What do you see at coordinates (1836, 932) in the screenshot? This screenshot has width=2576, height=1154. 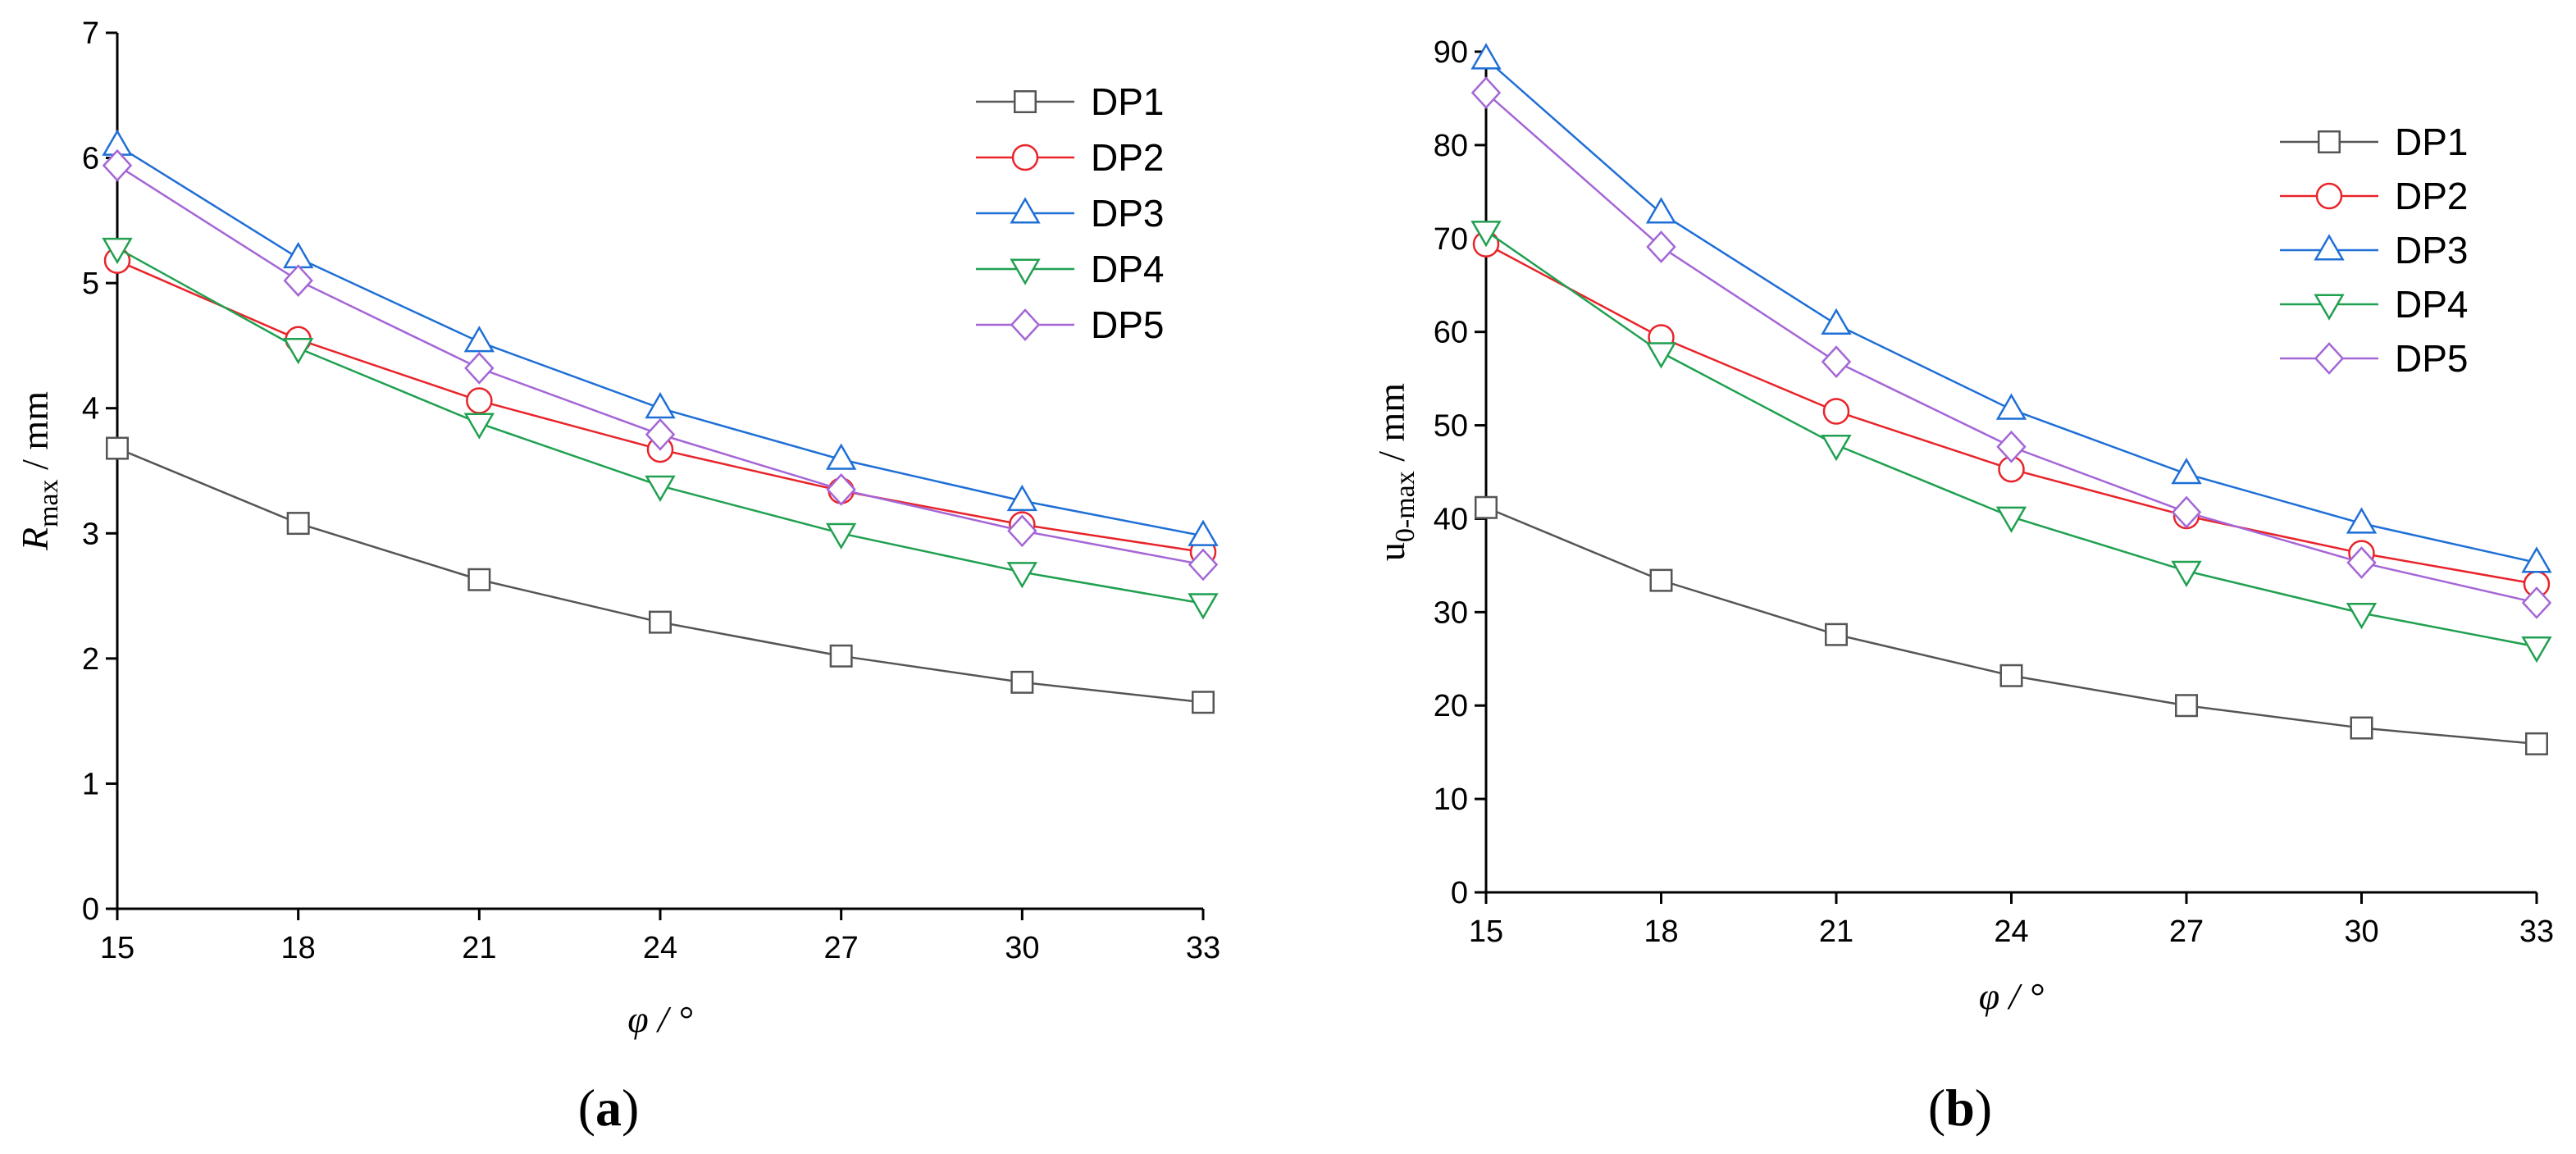 I see `x-tick-label: 21` at bounding box center [1836, 932].